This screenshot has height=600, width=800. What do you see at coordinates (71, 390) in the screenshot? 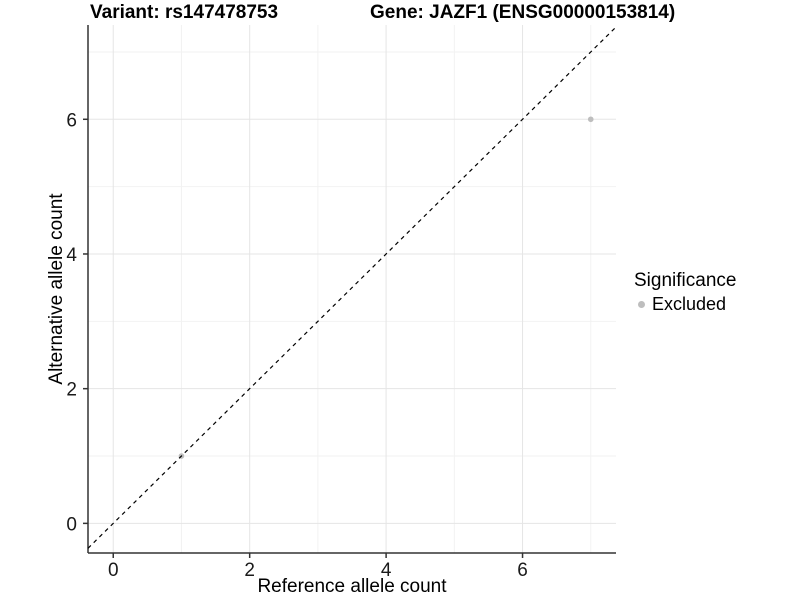
I see `y-tick-label: 2` at bounding box center [71, 390].